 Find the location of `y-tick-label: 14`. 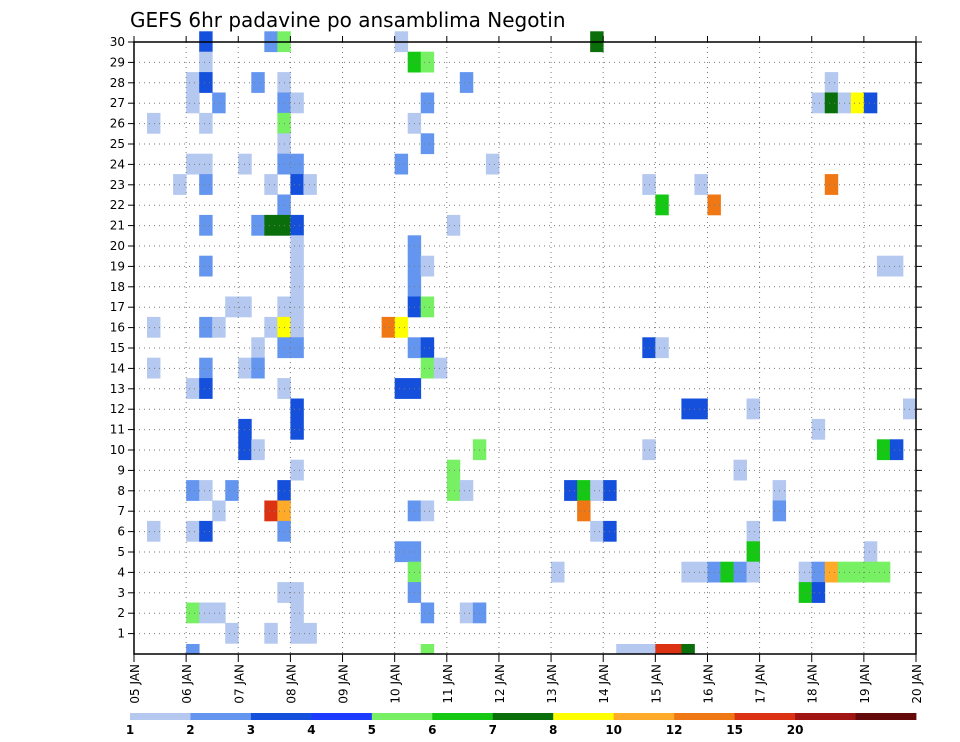

y-tick-label: 14 is located at coordinates (117, 368).